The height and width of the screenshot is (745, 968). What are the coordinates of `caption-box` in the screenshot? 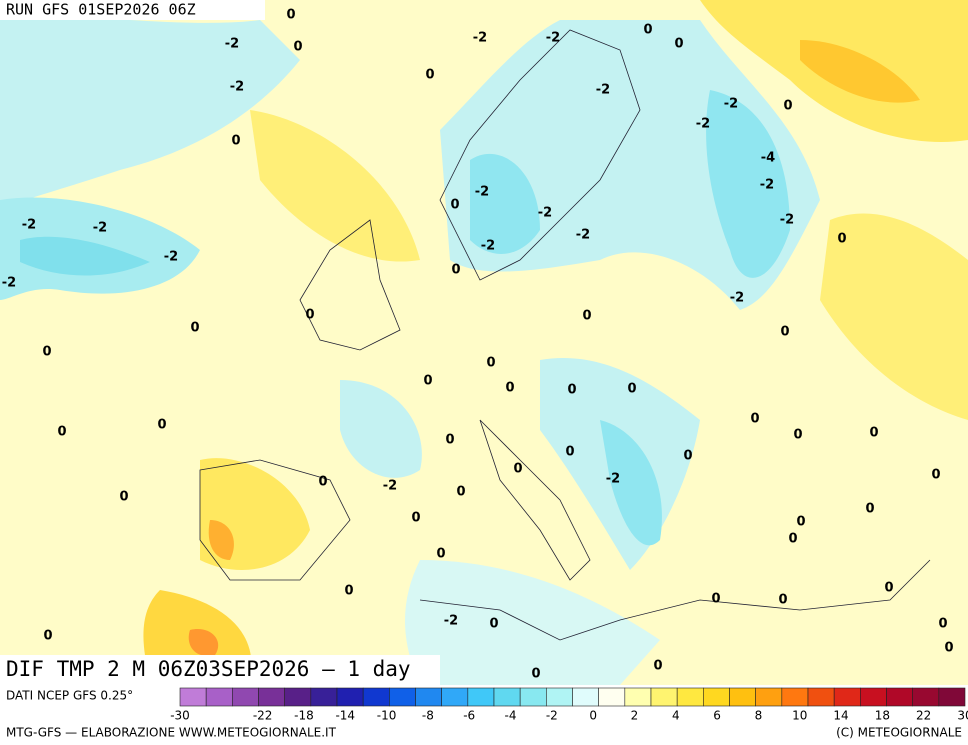 It's located at (220, 670).